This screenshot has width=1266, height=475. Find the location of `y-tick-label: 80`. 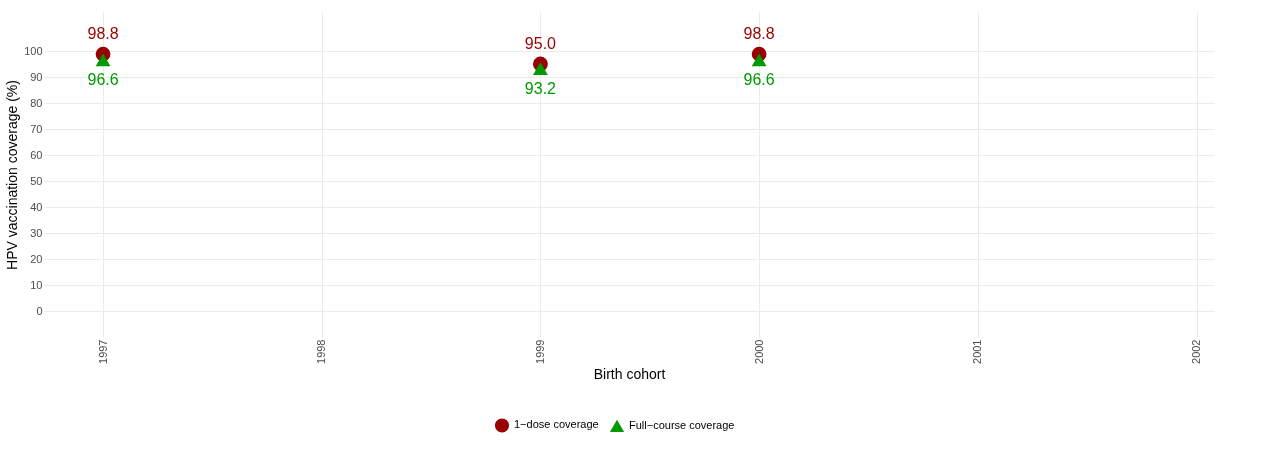

y-tick-label: 80 is located at coordinates (36, 102).